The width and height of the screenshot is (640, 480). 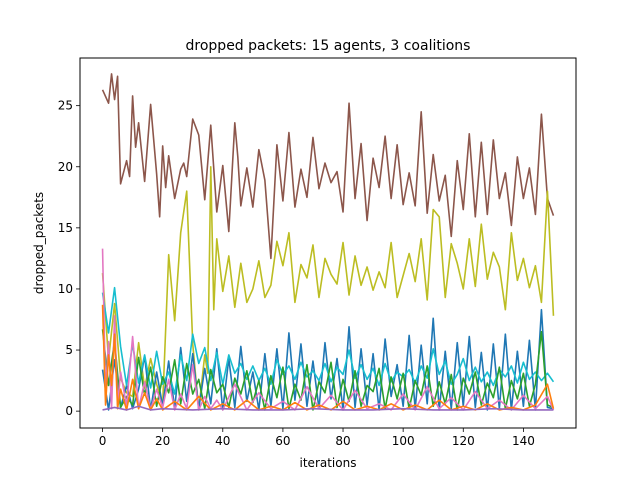 I want to click on y-axis-label: dropped_packets, so click(x=39, y=243).